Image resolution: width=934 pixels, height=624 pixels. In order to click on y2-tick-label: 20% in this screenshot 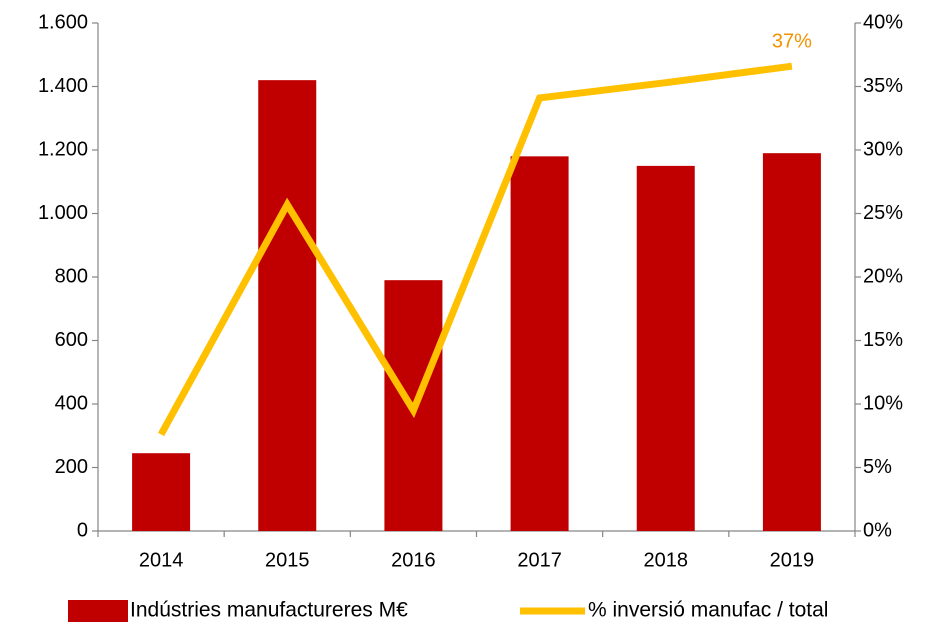, I will do `click(883, 276)`.